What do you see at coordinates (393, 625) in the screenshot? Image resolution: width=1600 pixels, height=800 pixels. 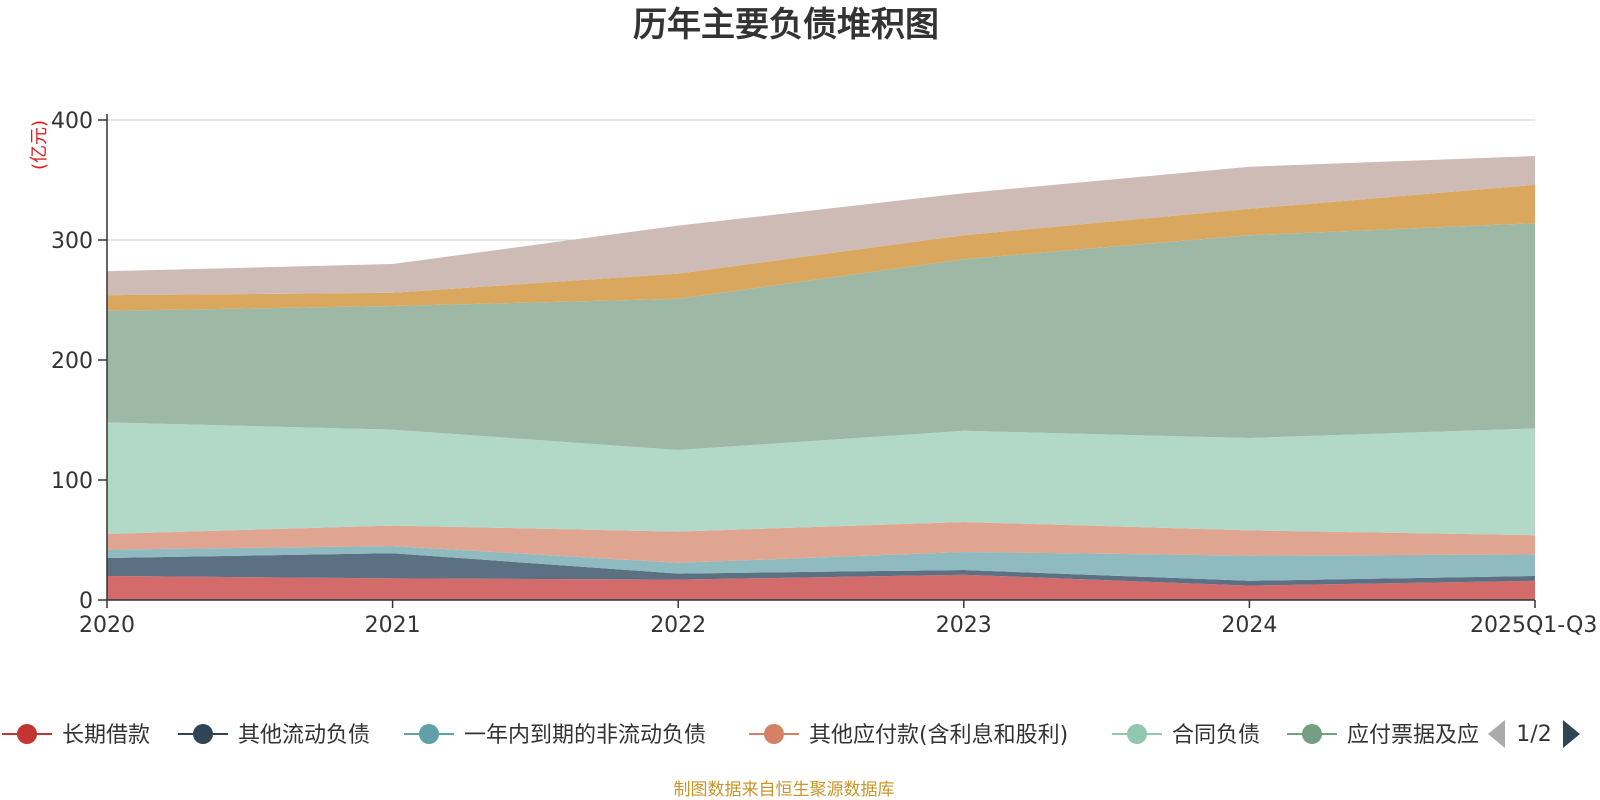 I see `x-tick-label: 2021` at bounding box center [393, 625].